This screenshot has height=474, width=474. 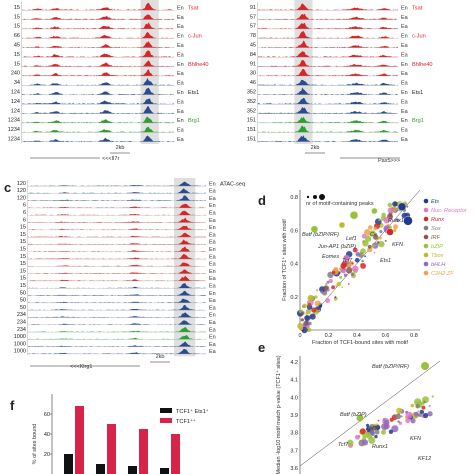 What do you see at coordinates (396, 221) in the screenshot?
I see `d-annotation-5: Runx1` at bounding box center [396, 221].